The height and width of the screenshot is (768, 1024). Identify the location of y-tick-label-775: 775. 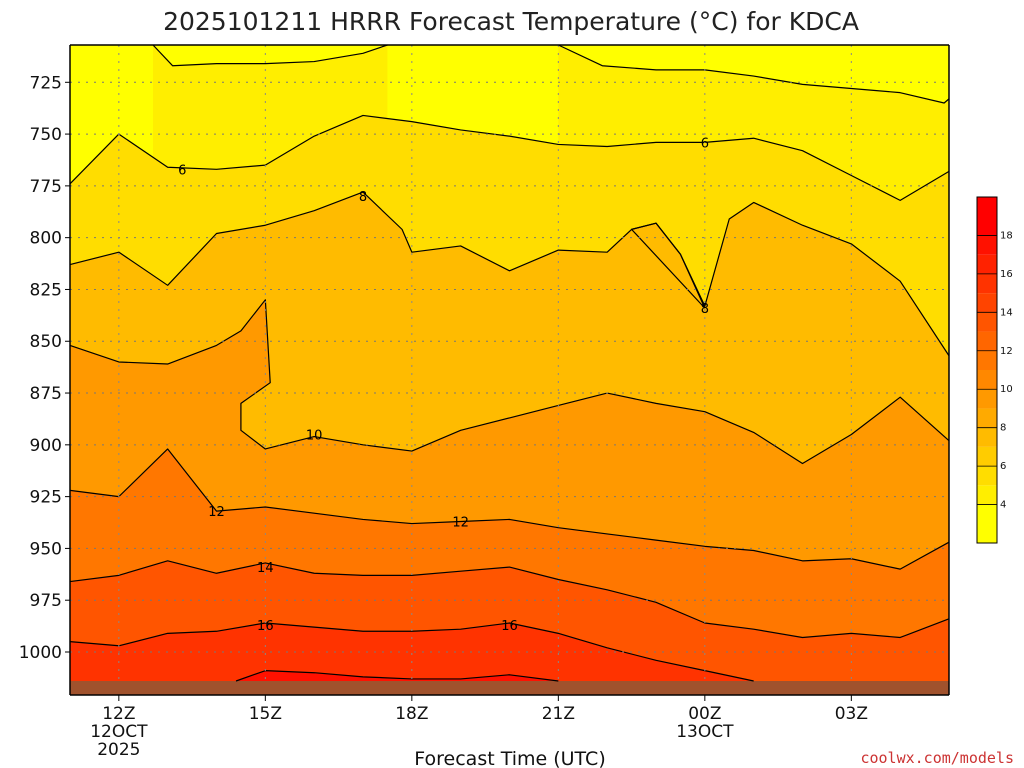
(46, 187).